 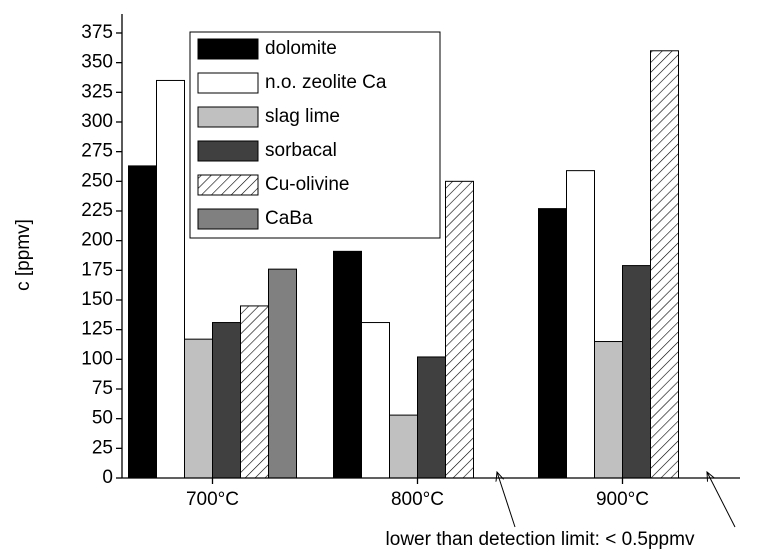 What do you see at coordinates (301, 150) in the screenshot?
I see `legend-label: sorbacal` at bounding box center [301, 150].